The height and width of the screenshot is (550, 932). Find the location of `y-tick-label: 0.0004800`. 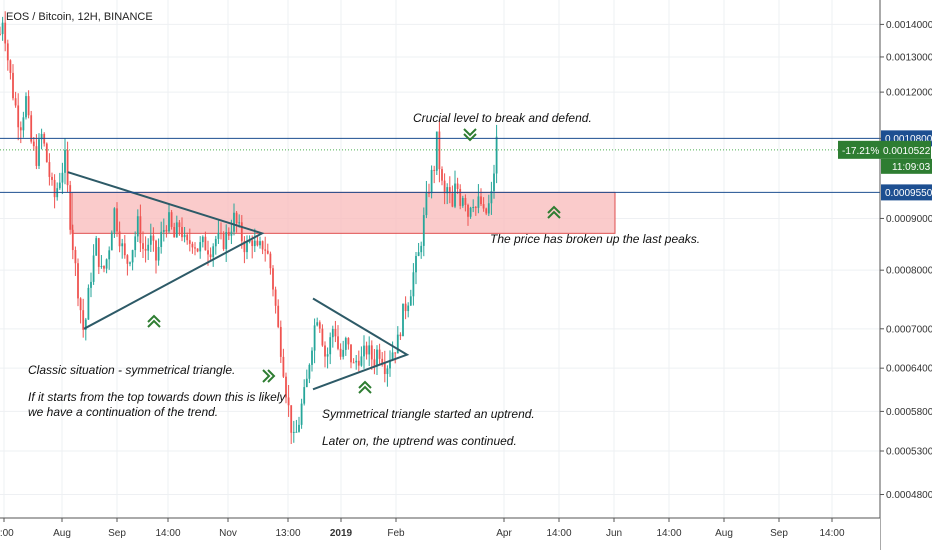

y-tick-label: 0.0004800 is located at coordinates (909, 495).